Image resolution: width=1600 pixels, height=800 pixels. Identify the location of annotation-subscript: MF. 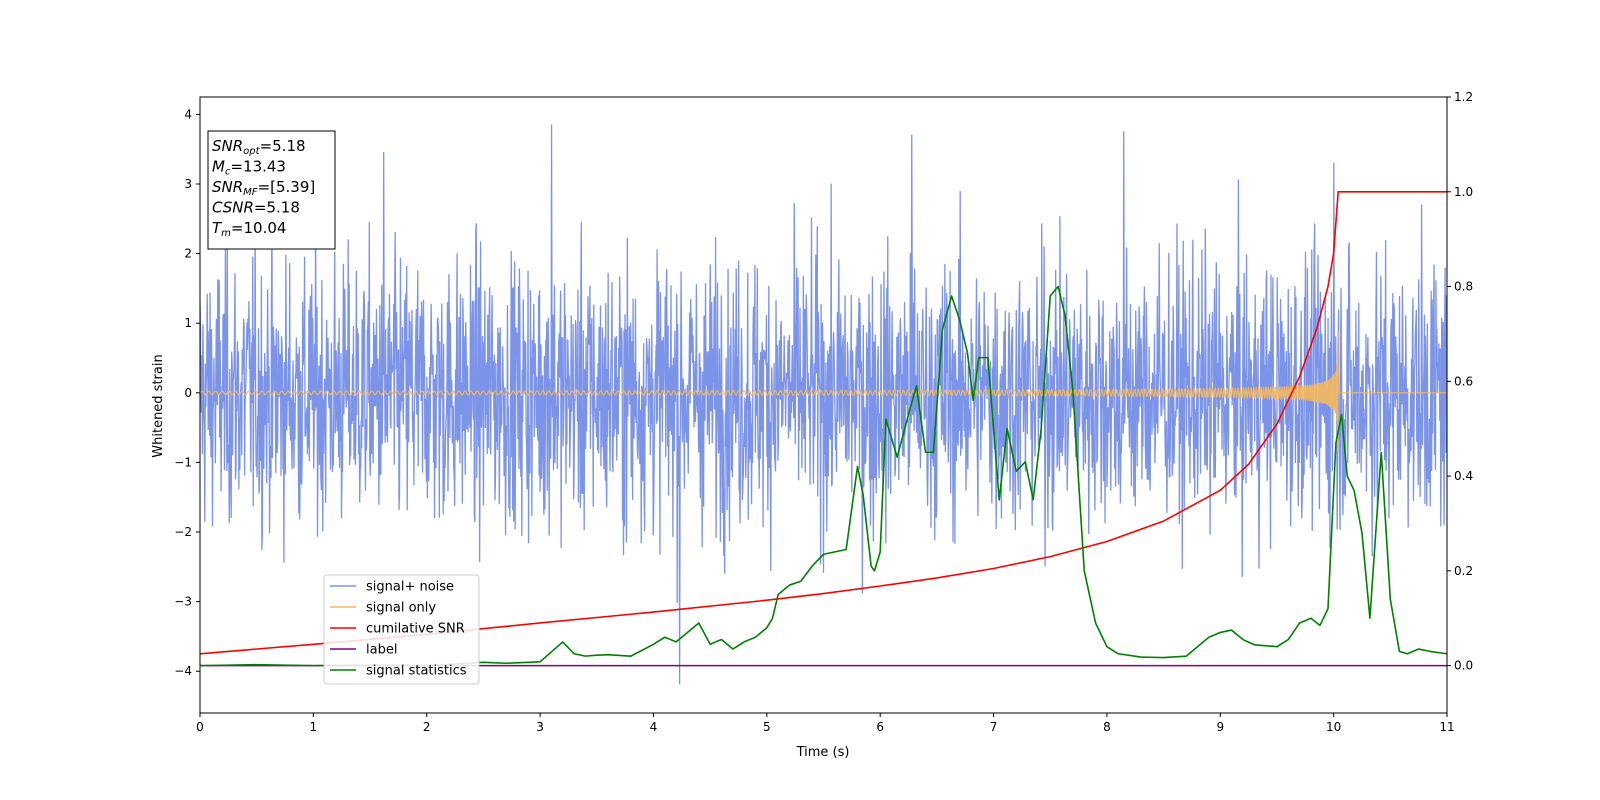
(250, 192).